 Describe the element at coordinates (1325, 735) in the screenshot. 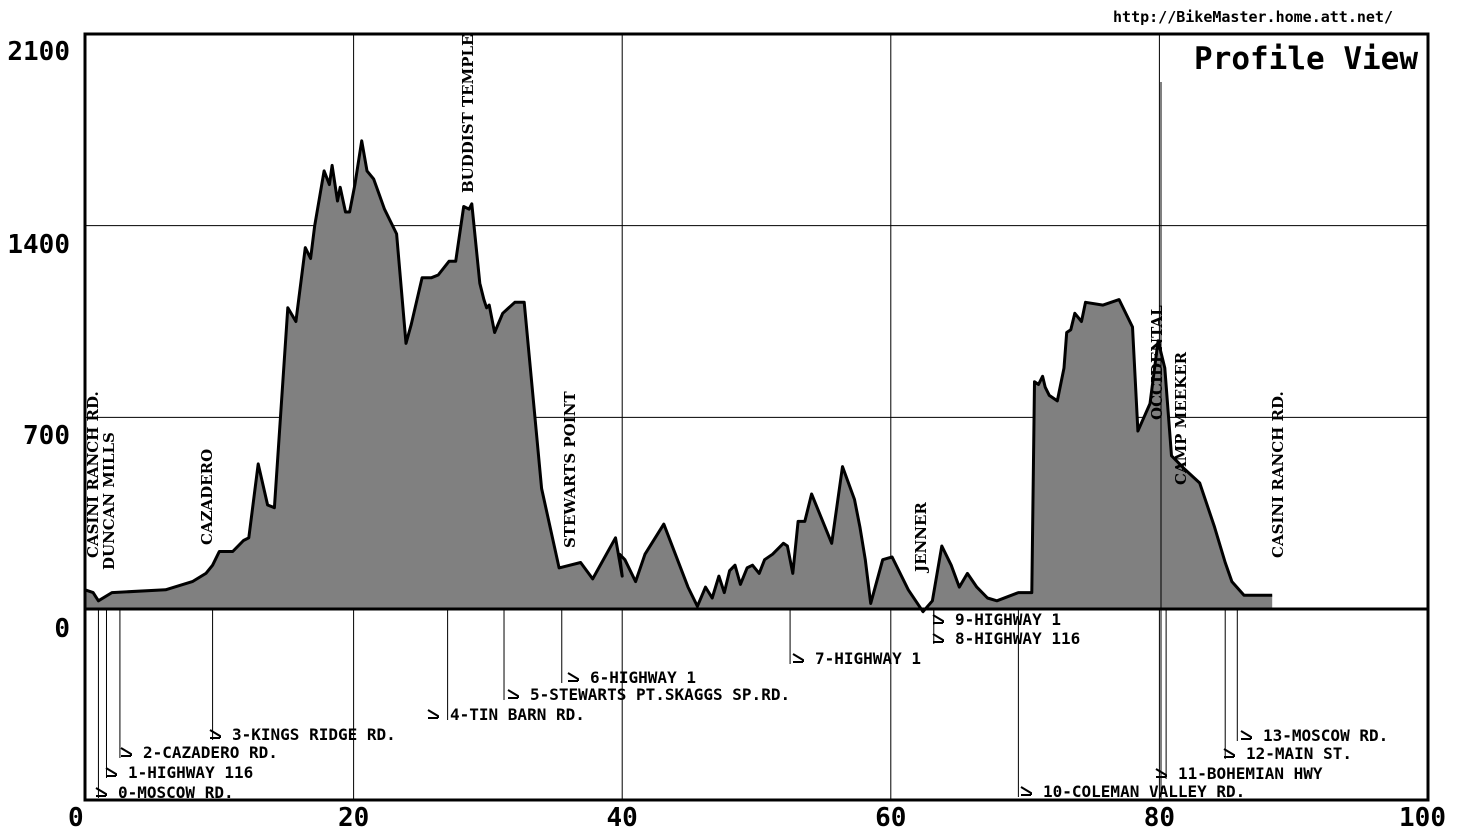

I see `turn-label: 13-MOSCOW RD.` at that location.